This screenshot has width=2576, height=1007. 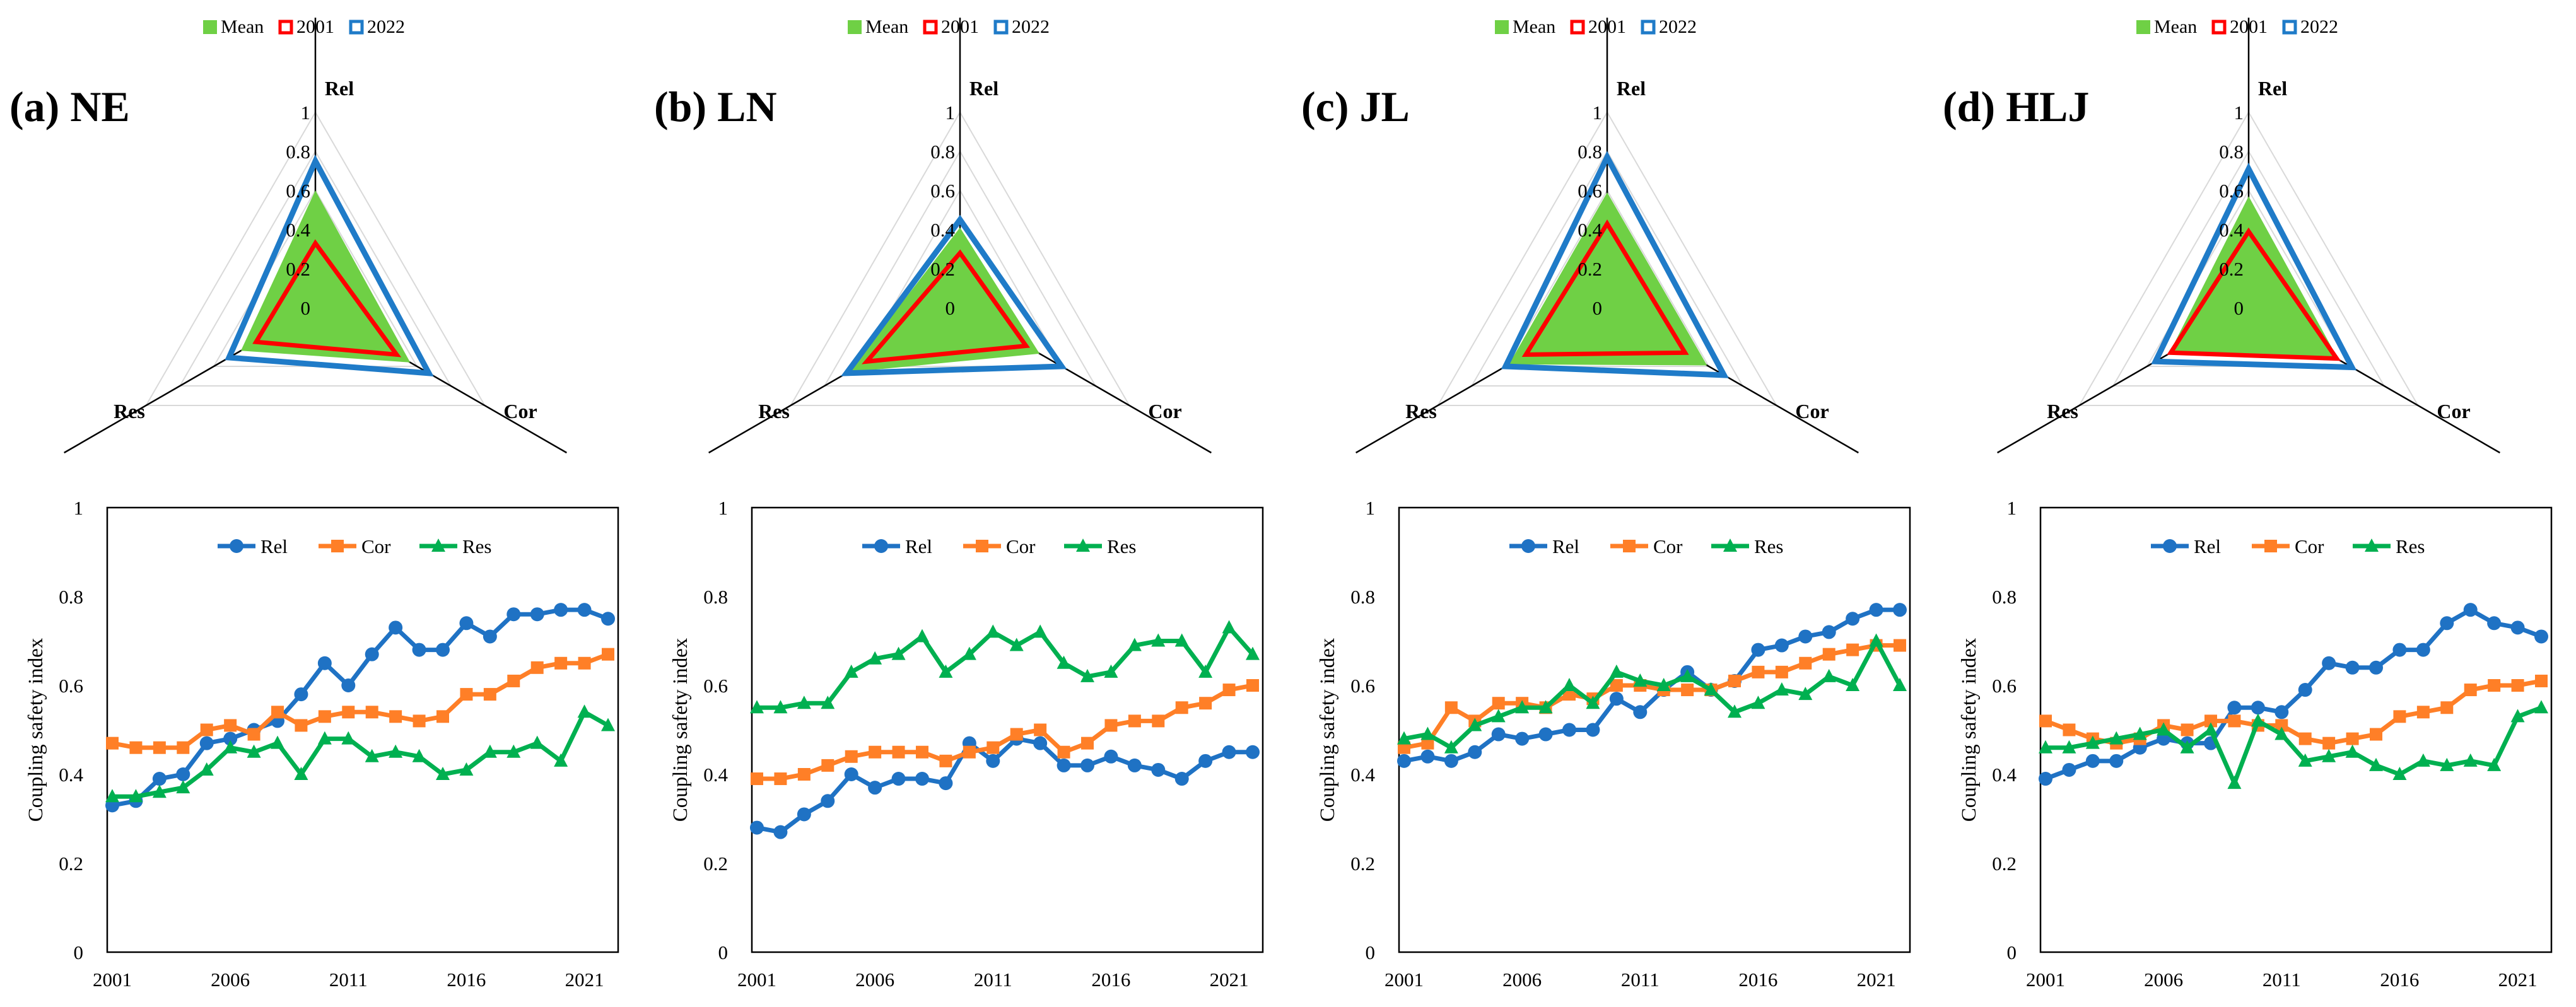 I want to click on legend-marker, so click(x=1629, y=546).